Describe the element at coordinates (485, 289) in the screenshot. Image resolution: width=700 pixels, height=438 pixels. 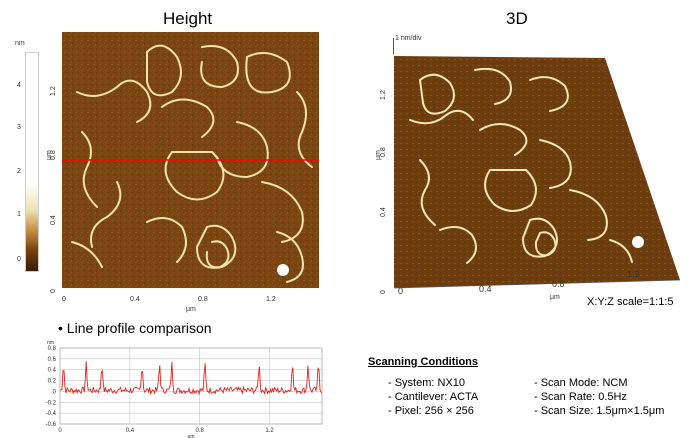
I see `view3d-x-tick-label: 0.4` at that location.